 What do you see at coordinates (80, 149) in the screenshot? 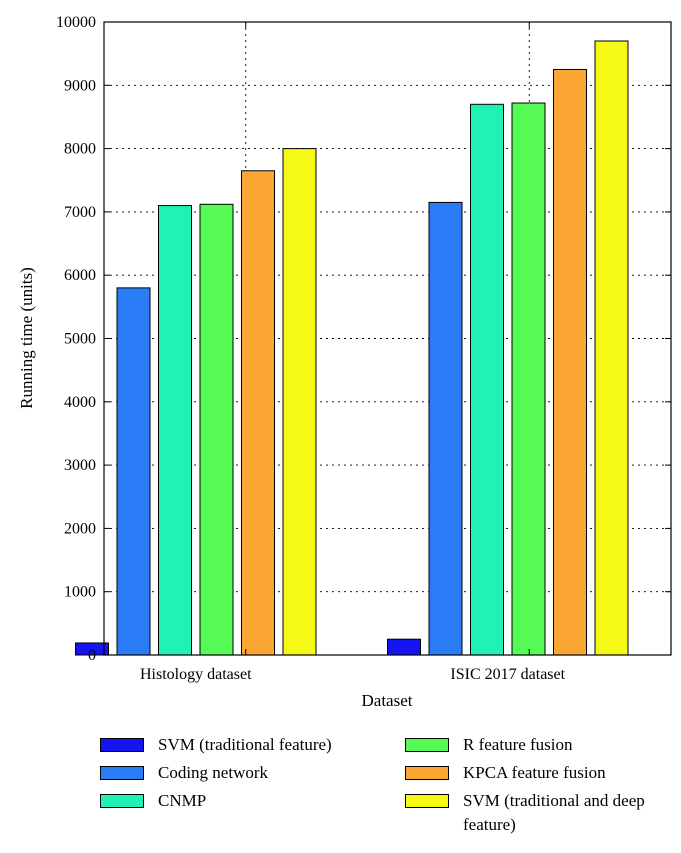
I see `y-tick-label: 8000` at bounding box center [80, 149].